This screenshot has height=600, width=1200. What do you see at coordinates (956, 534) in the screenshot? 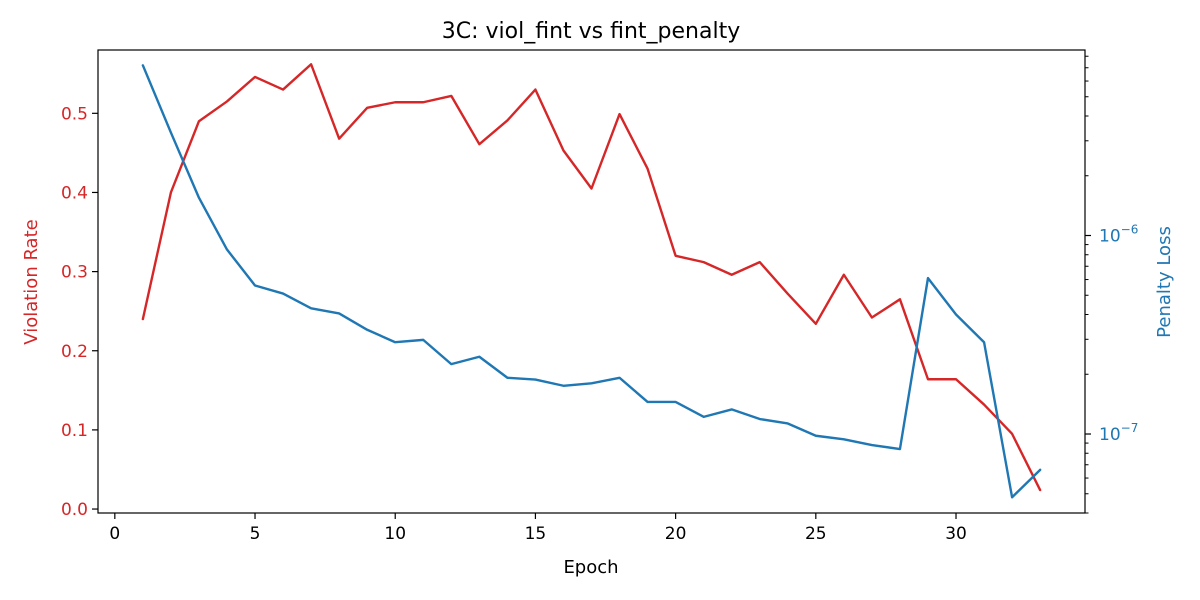
I see `x-tick-label: 30` at bounding box center [956, 534].